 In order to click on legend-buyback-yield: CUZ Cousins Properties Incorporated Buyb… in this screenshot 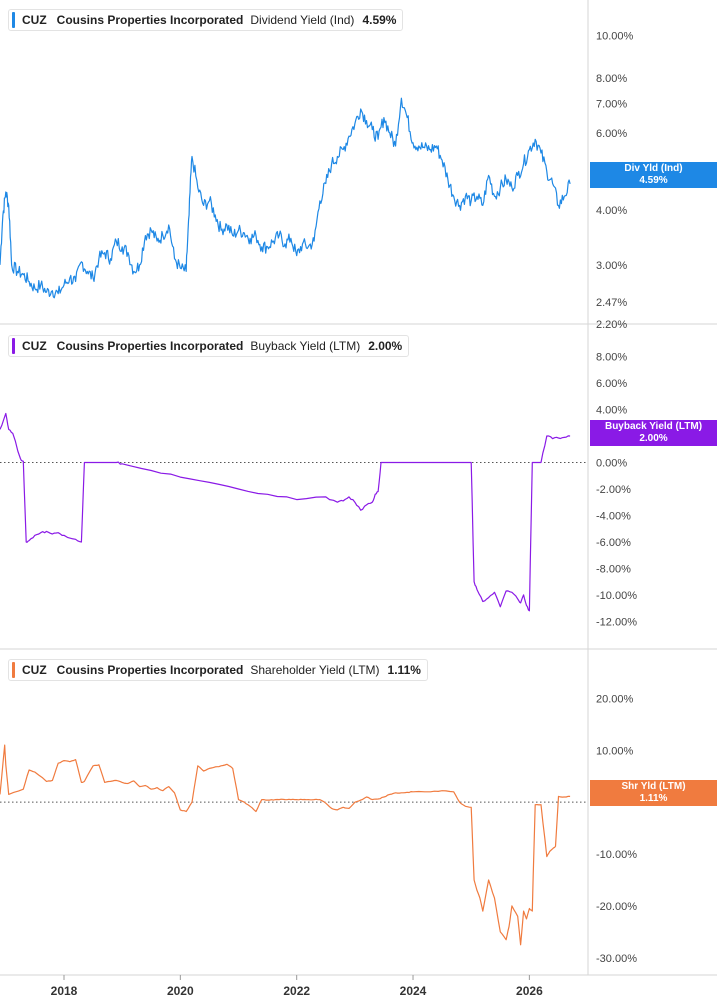, I will do `click(209, 346)`.